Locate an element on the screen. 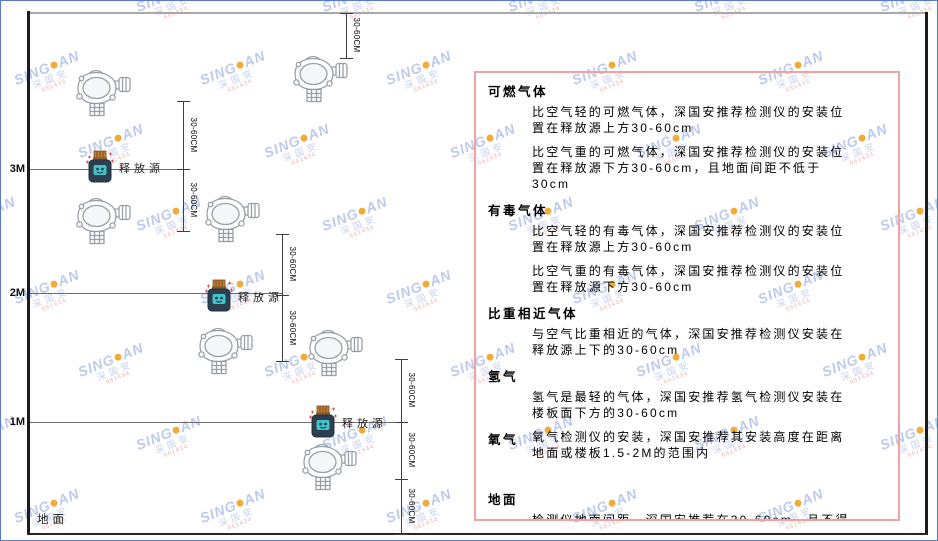  panel-paragraph: 比空气轻的可燃气体，深国安推荐检测仪的安装位置在释放源上方30-60cm is located at coordinates (688, 120).